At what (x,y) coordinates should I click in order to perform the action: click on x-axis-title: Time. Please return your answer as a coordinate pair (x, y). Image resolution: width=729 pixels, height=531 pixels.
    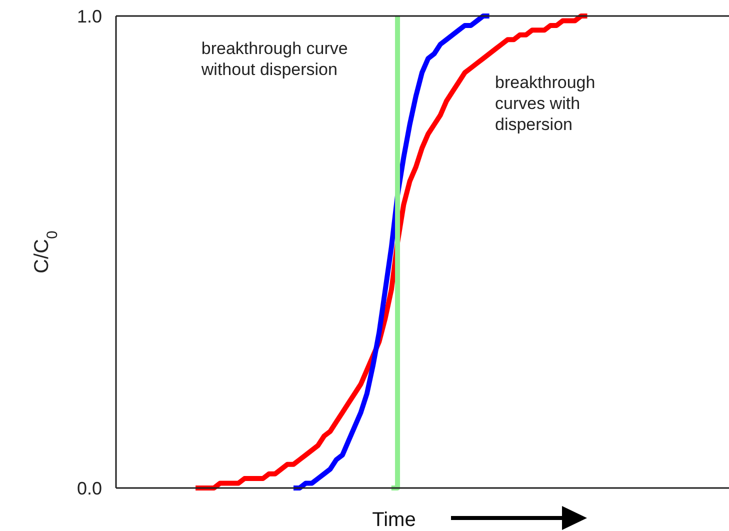
    Looking at the image, I should click on (394, 520).